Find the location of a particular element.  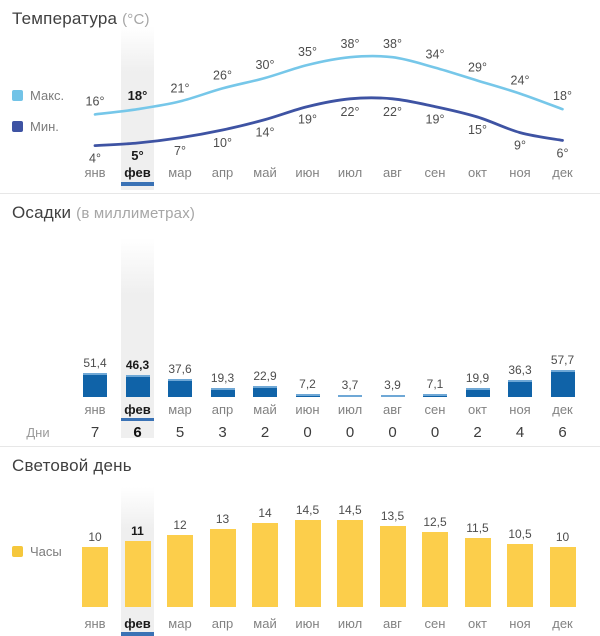

precip-value-label: 57,7 is located at coordinates (562, 360).